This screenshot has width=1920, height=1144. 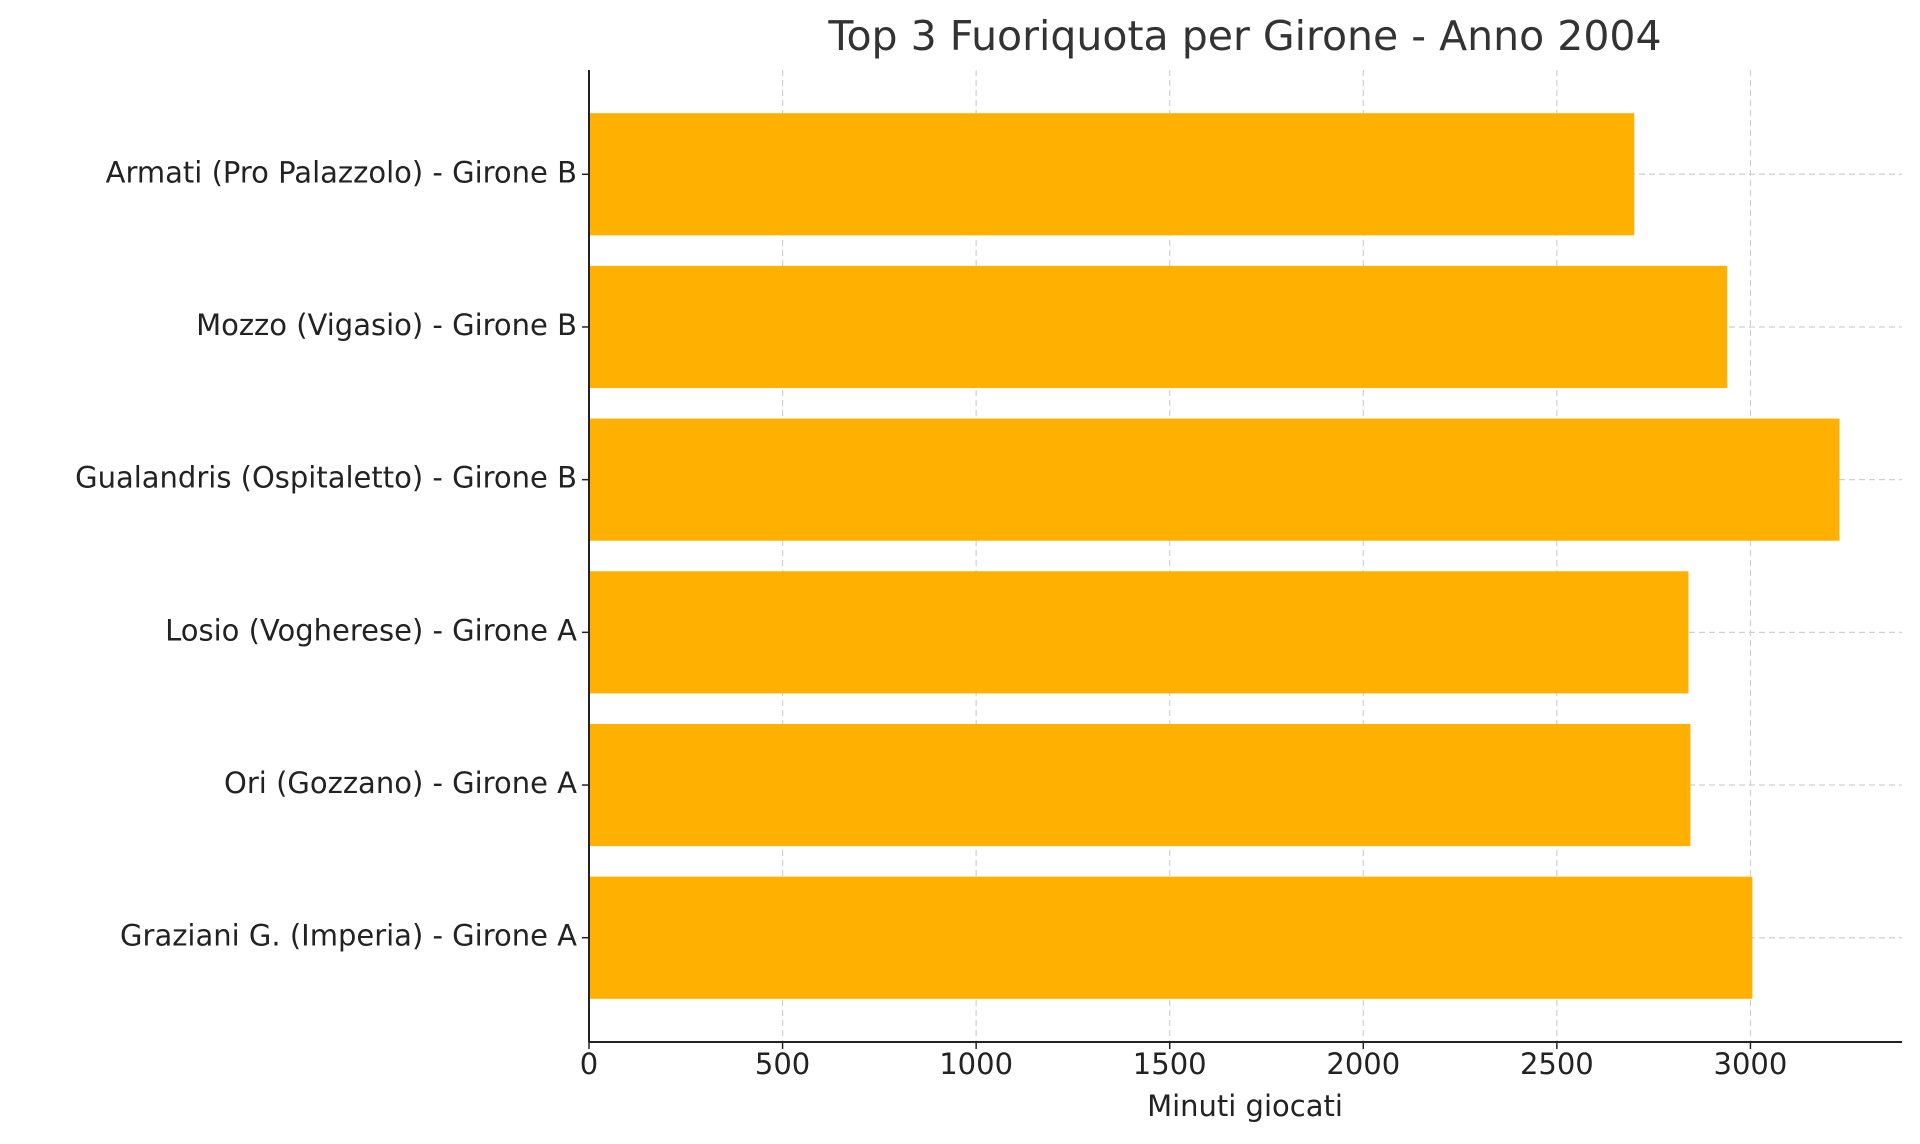 What do you see at coordinates (371, 630) in the screenshot?
I see `y-tick-label: Losio (Vogherese) - Girone A` at bounding box center [371, 630].